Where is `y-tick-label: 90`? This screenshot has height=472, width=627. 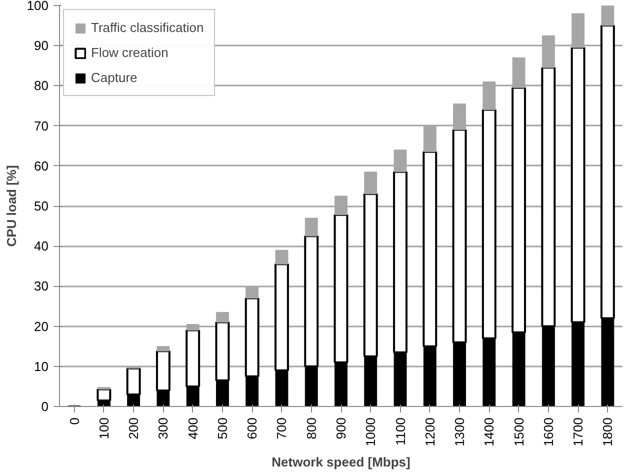
y-tick-label: 90 is located at coordinates (41, 46).